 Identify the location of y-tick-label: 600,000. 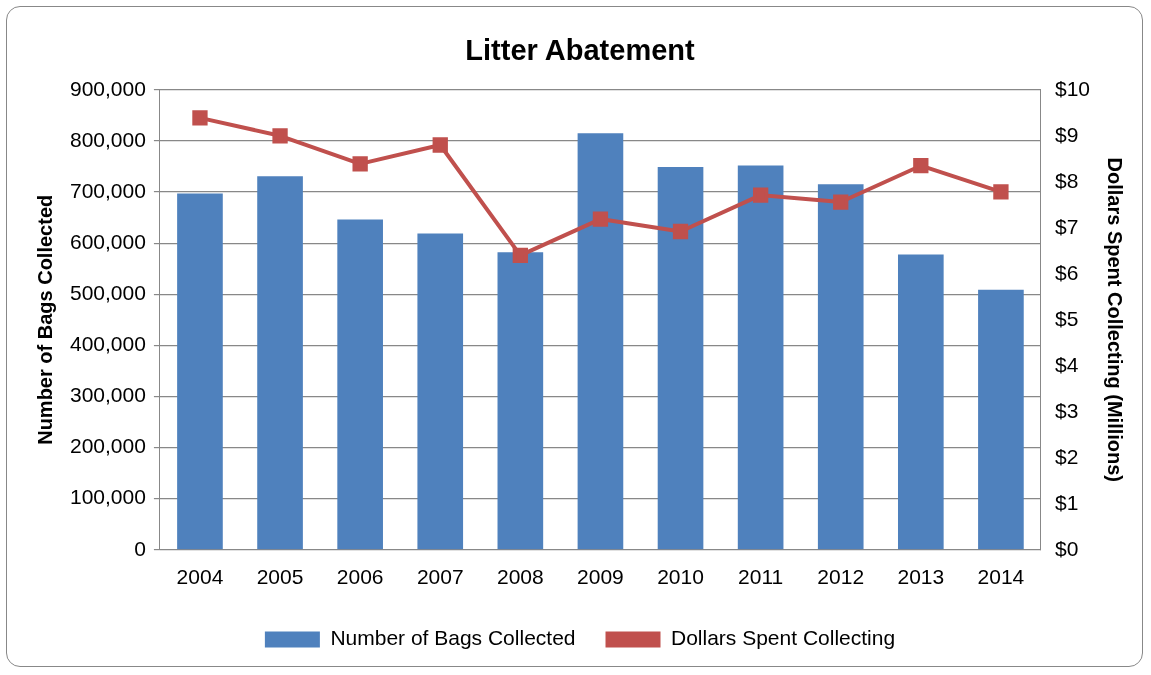
(107, 241).